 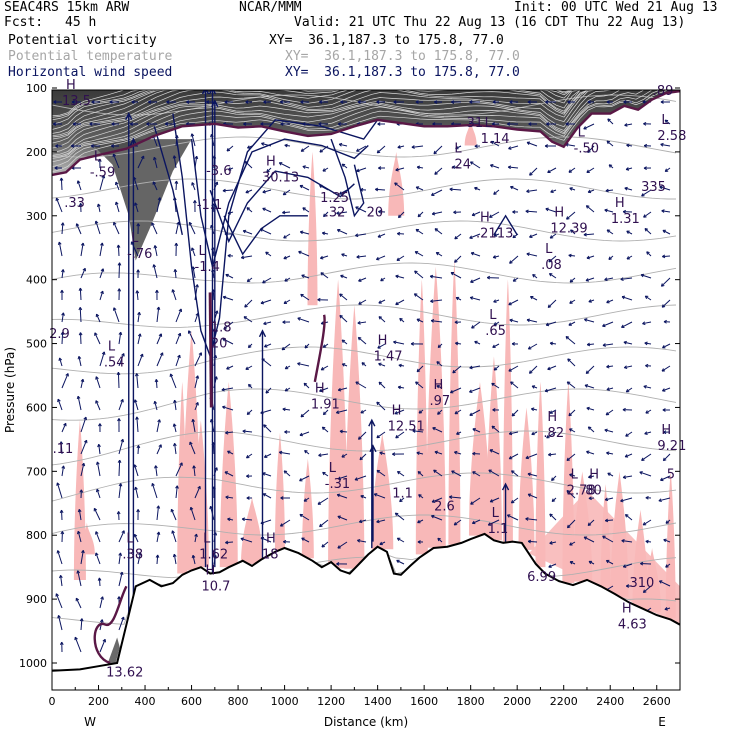 I want to click on extremum-value: -.50, so click(x=586, y=149).